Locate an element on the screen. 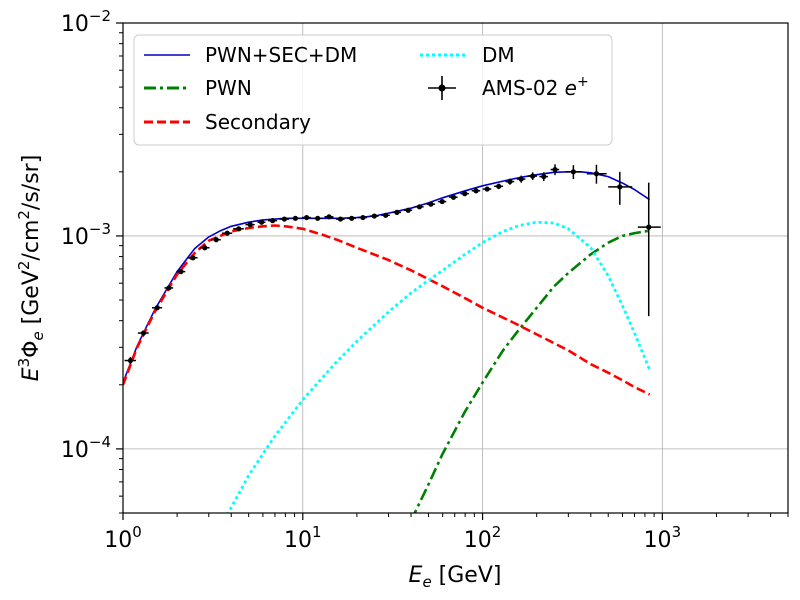  legend-swatch-ams02 is located at coordinates (442, 88).